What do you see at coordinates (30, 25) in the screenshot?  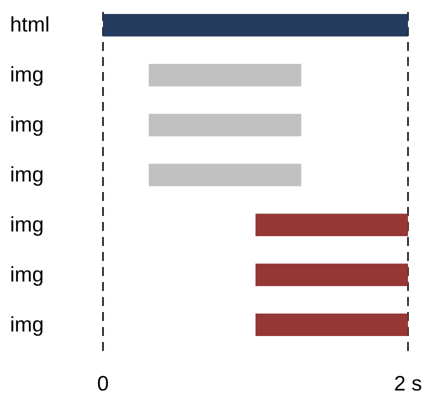 I see `y-tick-label: html` at bounding box center [30, 25].